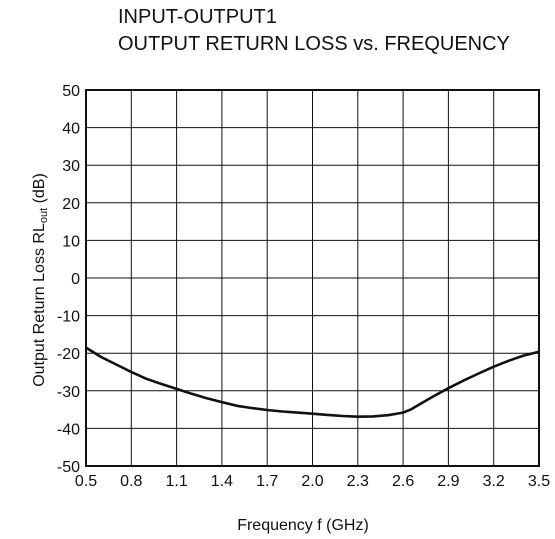 Image resolution: width=555 pixels, height=539 pixels. Describe the element at coordinates (68, 317) in the screenshot. I see `y-tick-label: -10` at that location.